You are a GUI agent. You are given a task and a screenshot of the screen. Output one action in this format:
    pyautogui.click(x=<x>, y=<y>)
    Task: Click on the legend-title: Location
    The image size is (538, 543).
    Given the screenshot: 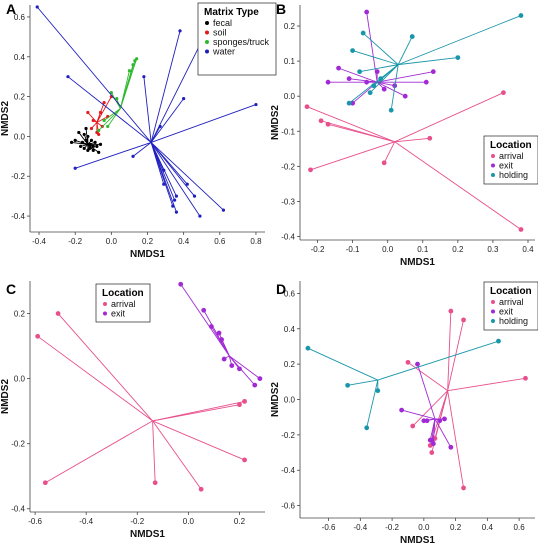 What is the action you would take?
    pyautogui.click(x=511, y=145)
    